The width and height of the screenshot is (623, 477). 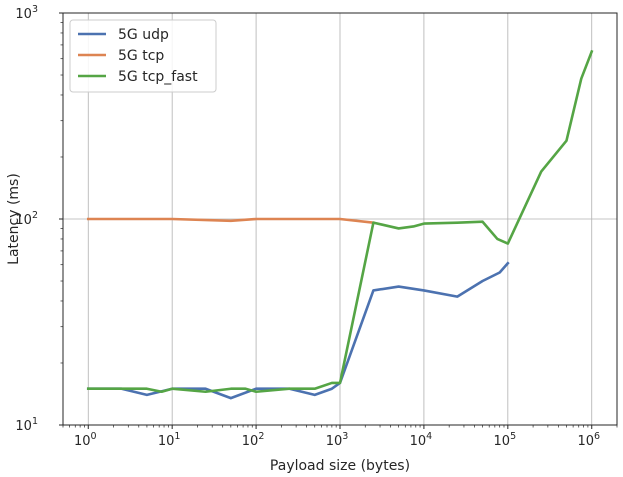 I want to click on legend-label: 5G tcp, so click(x=141, y=56).